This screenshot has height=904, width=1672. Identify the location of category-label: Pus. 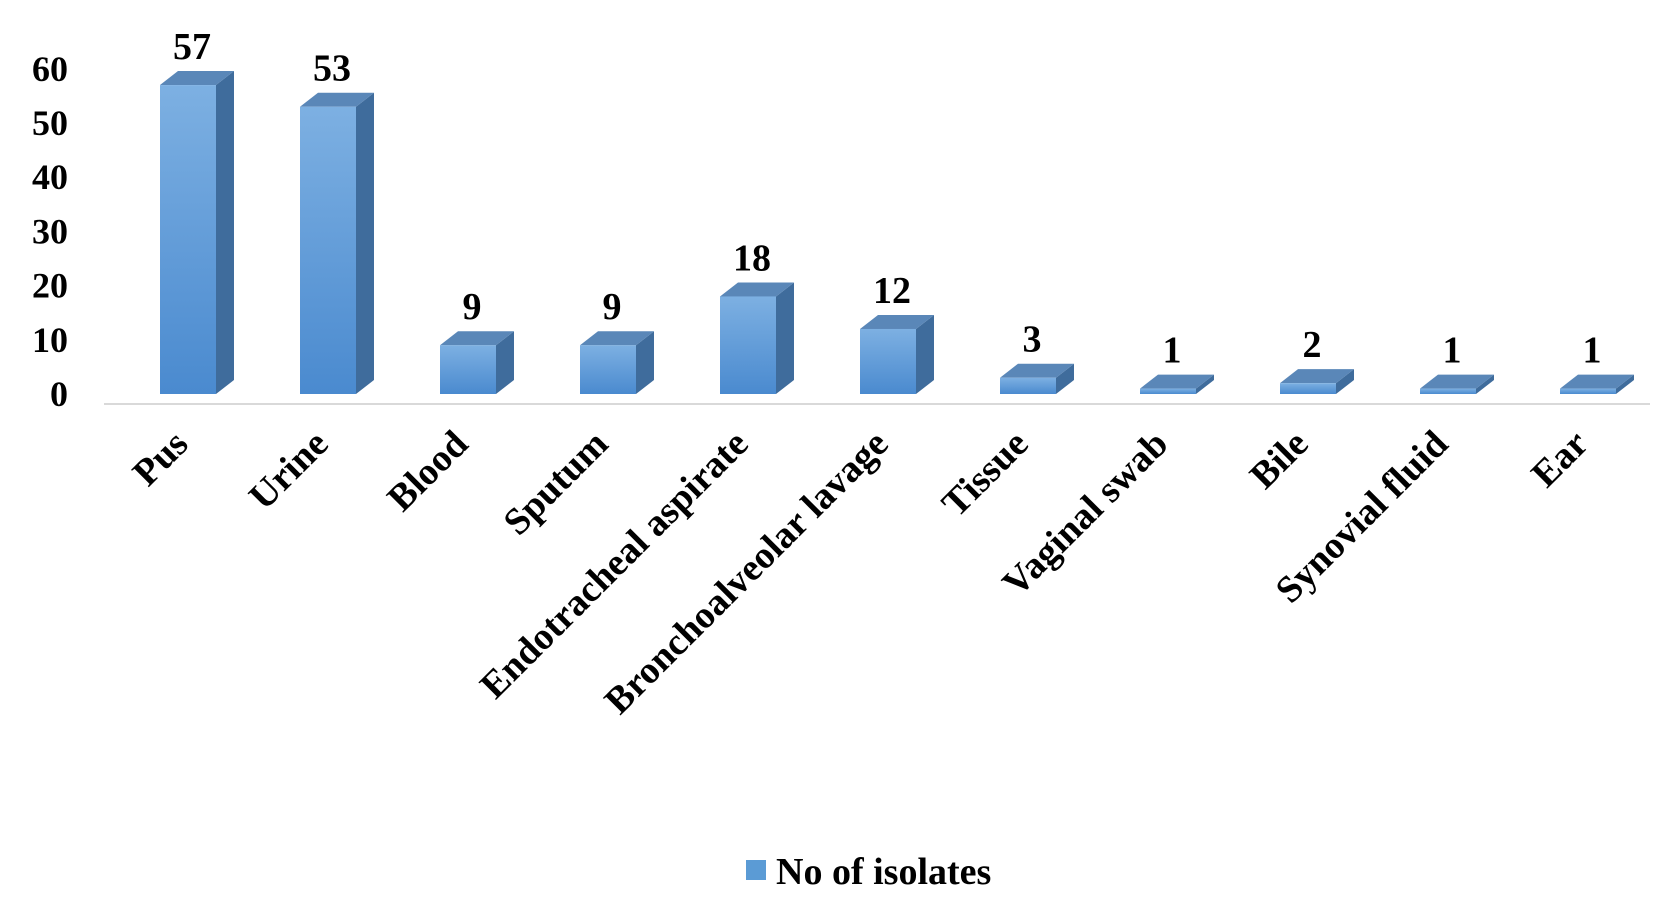
(161, 459).